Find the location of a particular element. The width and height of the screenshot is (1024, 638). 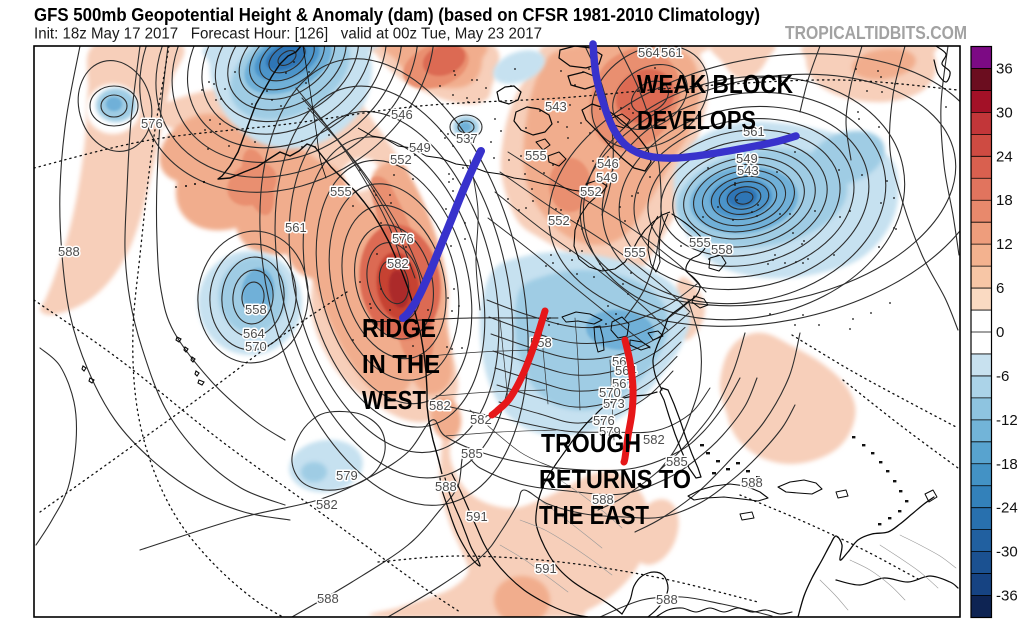

svg-text: IN THE is located at coordinates (401, 364).